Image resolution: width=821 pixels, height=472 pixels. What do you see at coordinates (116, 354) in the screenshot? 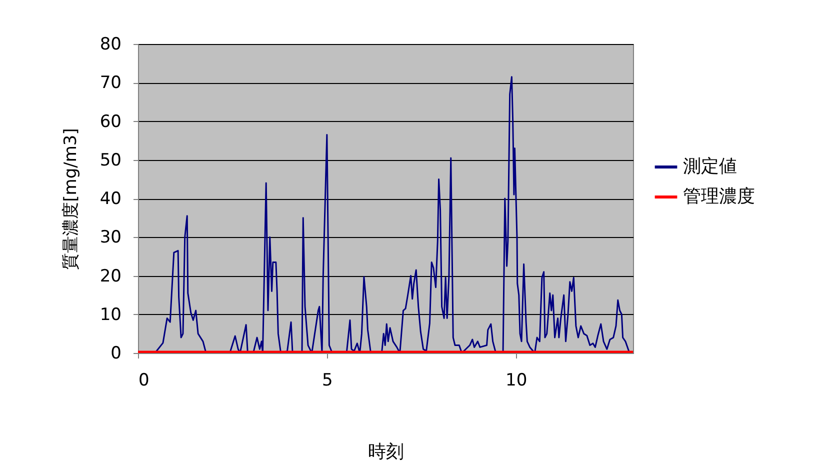
I see `y-tick-label: 0` at bounding box center [116, 354].